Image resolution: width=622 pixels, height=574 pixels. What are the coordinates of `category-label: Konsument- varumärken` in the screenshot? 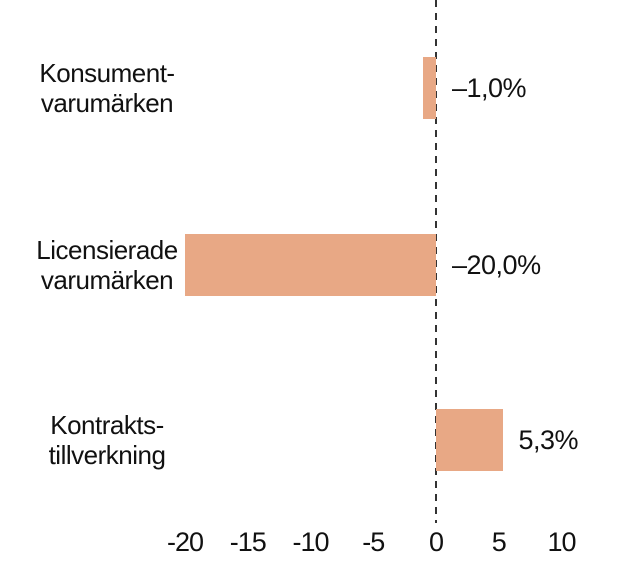 It's located at (107, 88).